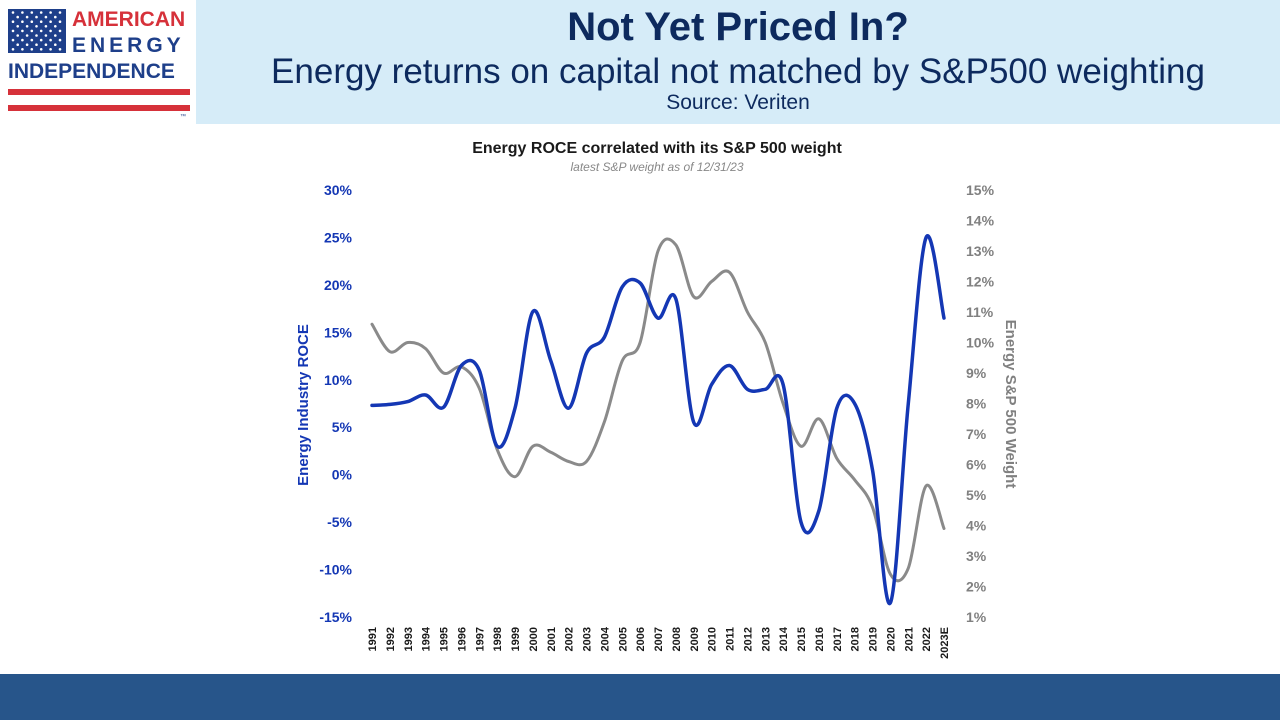  I want to click on x-tick-label: 2014, so click(784, 638).